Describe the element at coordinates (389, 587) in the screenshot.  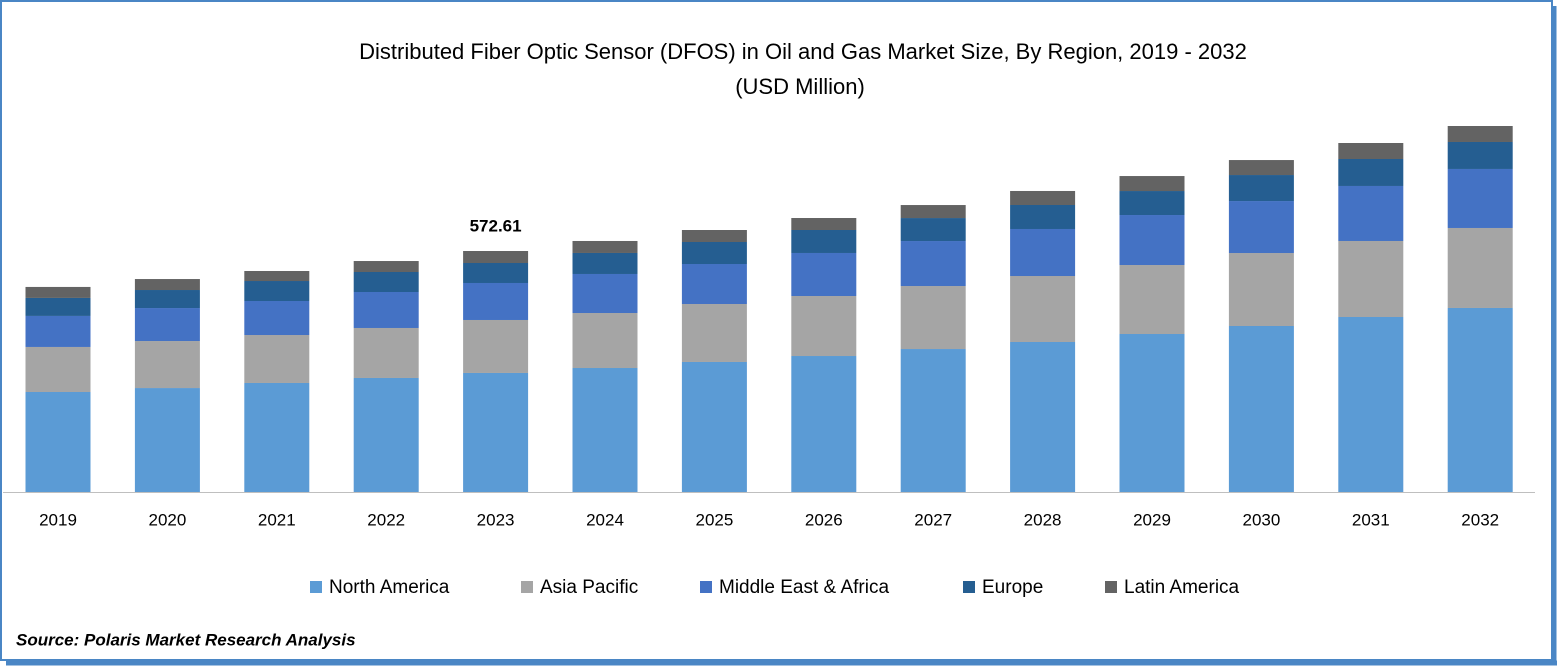
I see `legend-label: North America` at that location.